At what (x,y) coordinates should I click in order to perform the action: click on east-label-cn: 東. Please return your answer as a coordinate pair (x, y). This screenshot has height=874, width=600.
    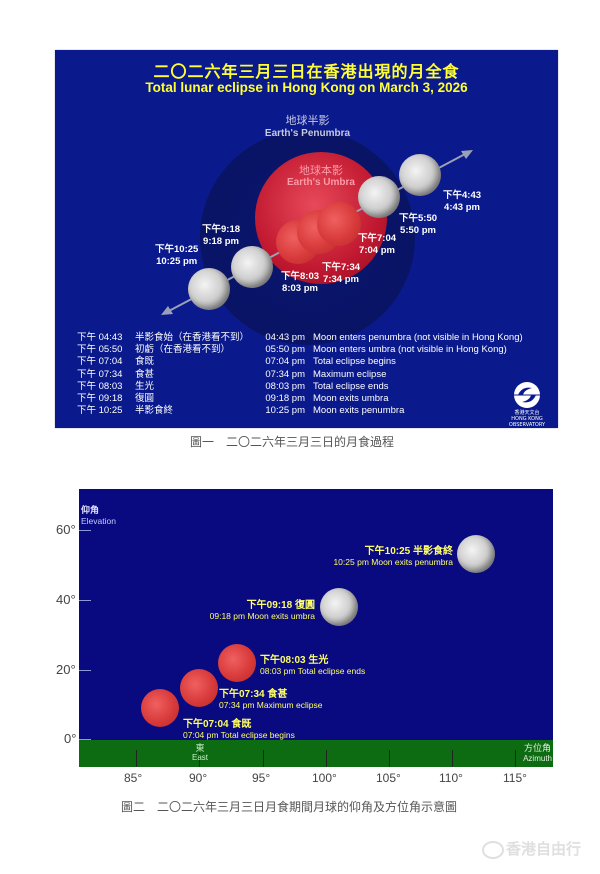
    Looking at the image, I should click on (200, 749).